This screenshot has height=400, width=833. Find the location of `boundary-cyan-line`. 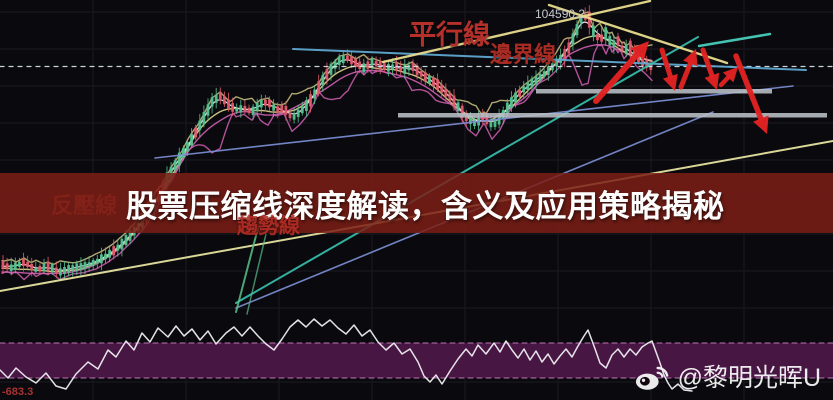

boundary-cyan-line is located at coordinates (549, 59).